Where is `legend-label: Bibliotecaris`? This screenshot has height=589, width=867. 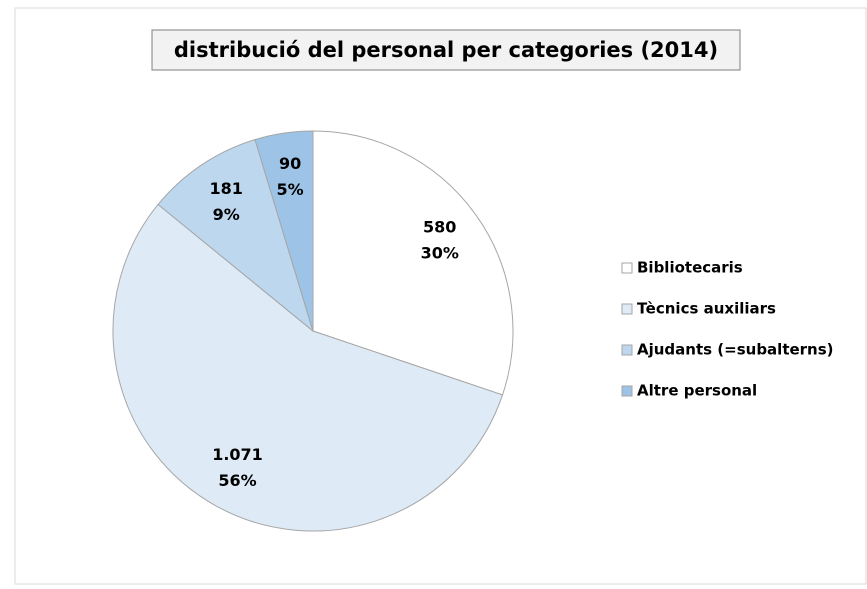
legend-label: Bibliotecaris is located at coordinates (690, 268).